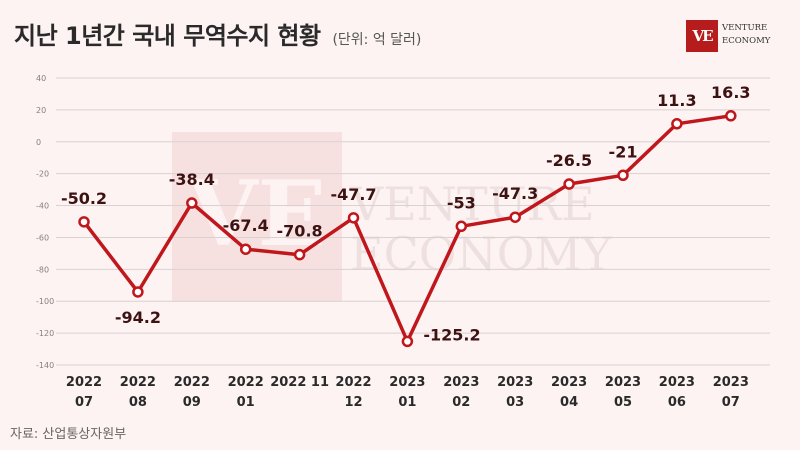  What do you see at coordinates (377, 40) in the screenshot?
I see `unit-label: (단위: 억 달러)` at bounding box center [377, 40].